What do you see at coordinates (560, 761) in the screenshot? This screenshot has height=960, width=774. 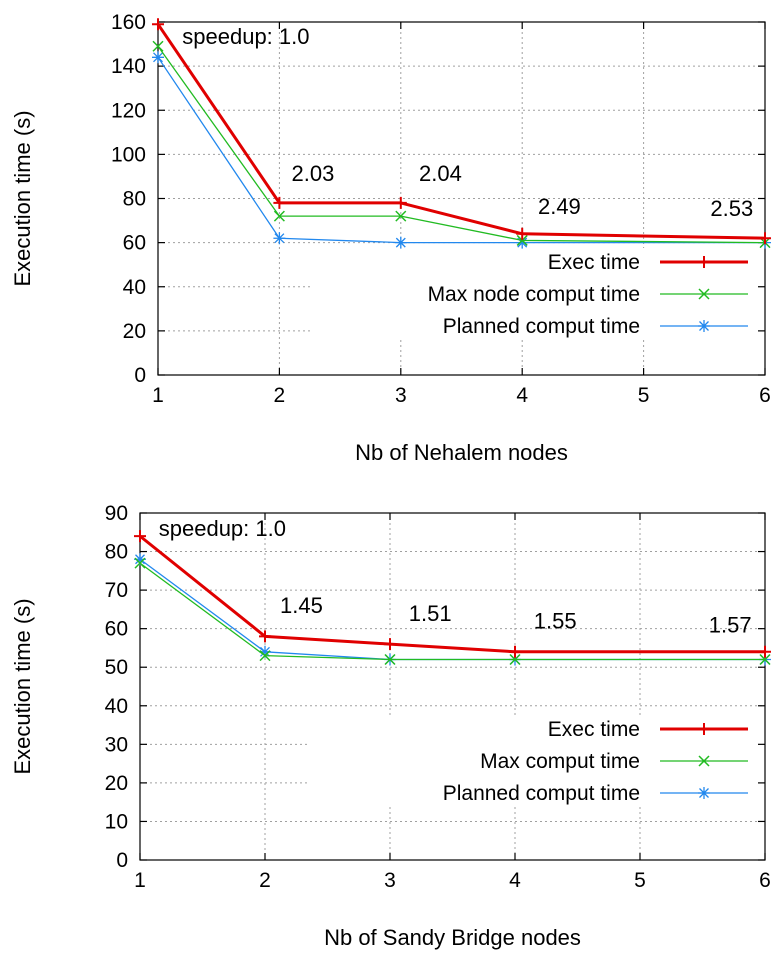 I see `legend-label-1: Max comput time` at bounding box center [560, 761].